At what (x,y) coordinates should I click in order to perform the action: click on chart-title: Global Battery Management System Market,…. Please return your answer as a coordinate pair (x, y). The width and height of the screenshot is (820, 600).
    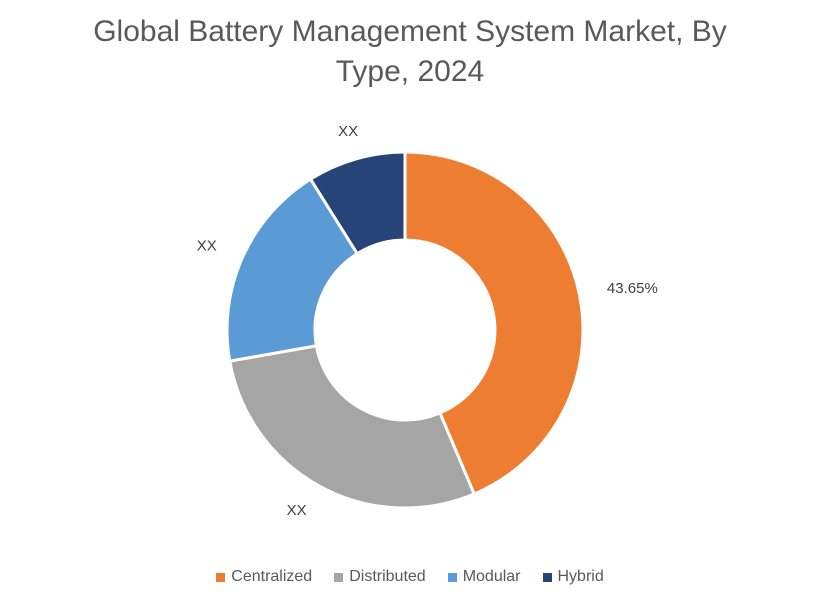
    Looking at the image, I should click on (410, 51).